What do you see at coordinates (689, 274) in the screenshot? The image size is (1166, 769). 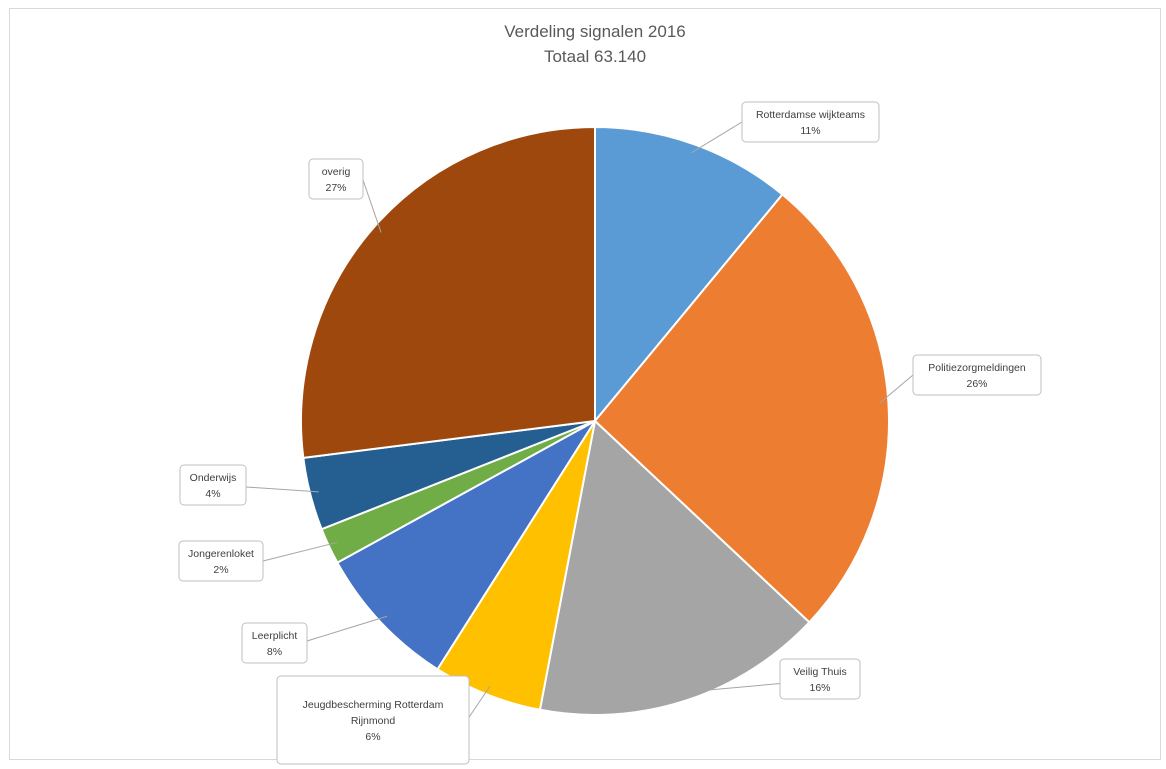 I see `pie-slice-rotterdamse-wijkteams` at bounding box center [689, 274].